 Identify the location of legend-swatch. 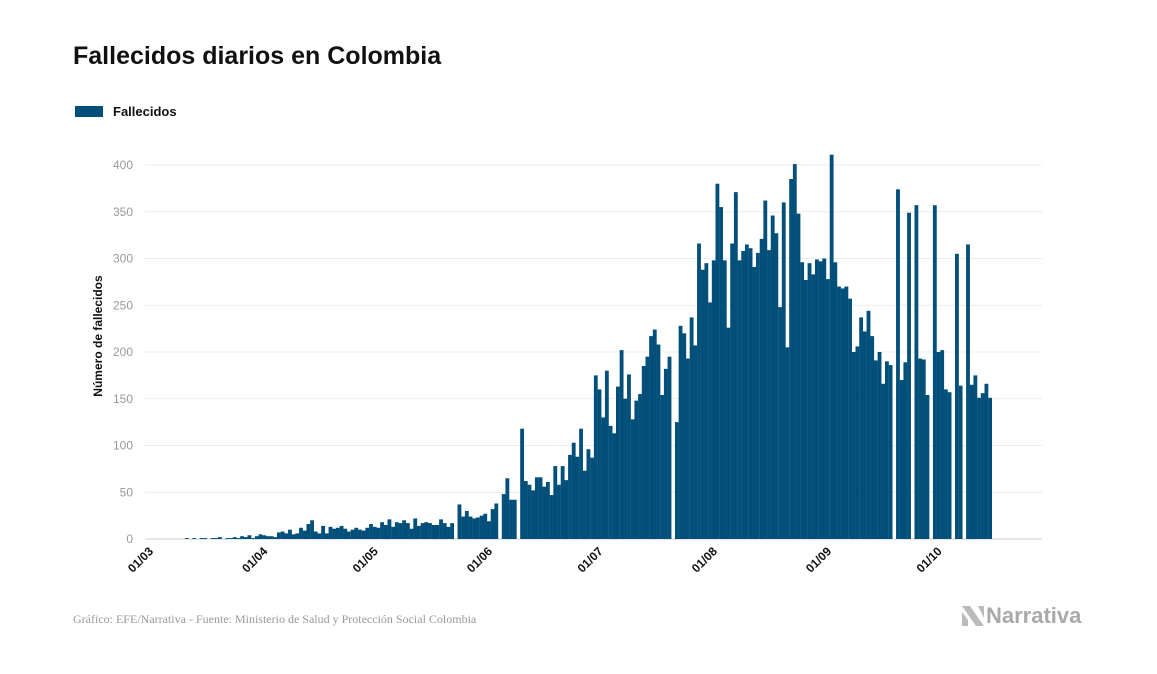
(89, 111).